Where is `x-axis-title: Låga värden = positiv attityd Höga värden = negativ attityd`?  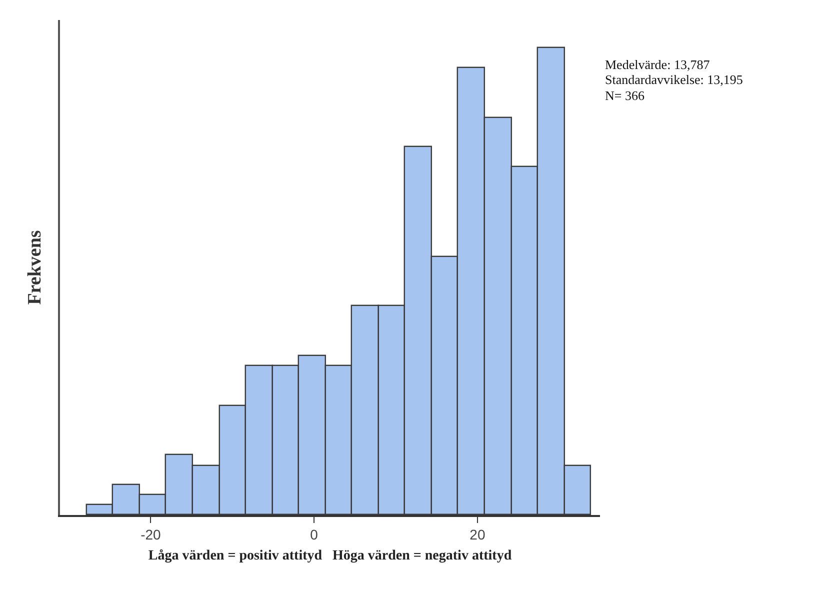
x-axis-title: Låga värden = positiv attityd Höga värden = negativ attityd is located at coordinates (330, 556).